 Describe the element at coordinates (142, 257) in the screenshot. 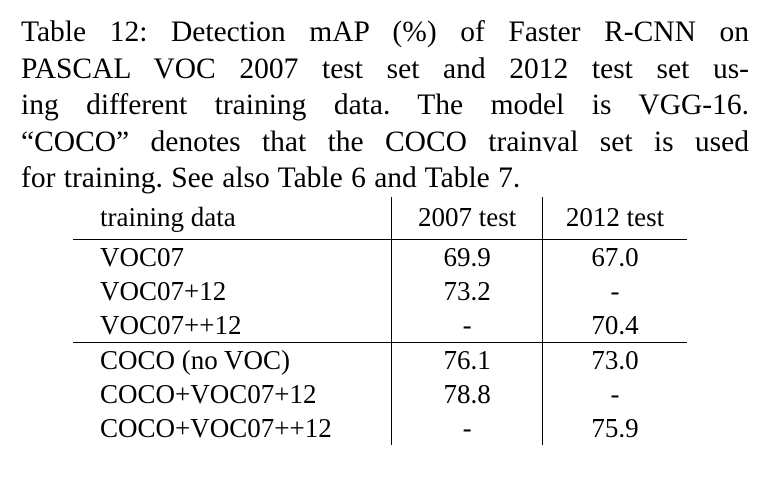

I see `cell-training-data: VOC07` at that location.